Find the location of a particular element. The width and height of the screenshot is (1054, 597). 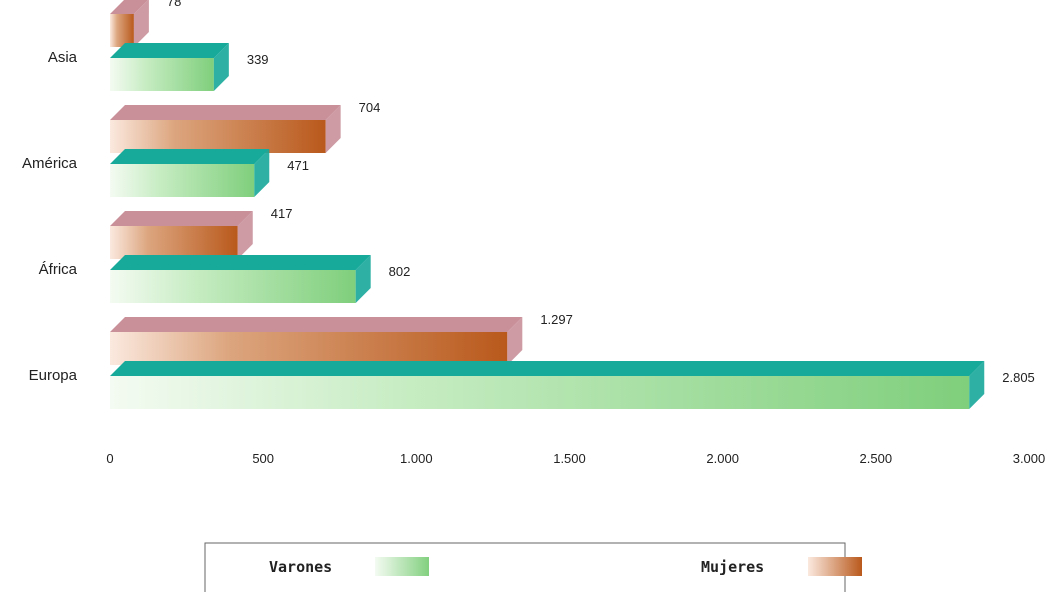

x-tick-label: 3.000 is located at coordinates (1029, 458).